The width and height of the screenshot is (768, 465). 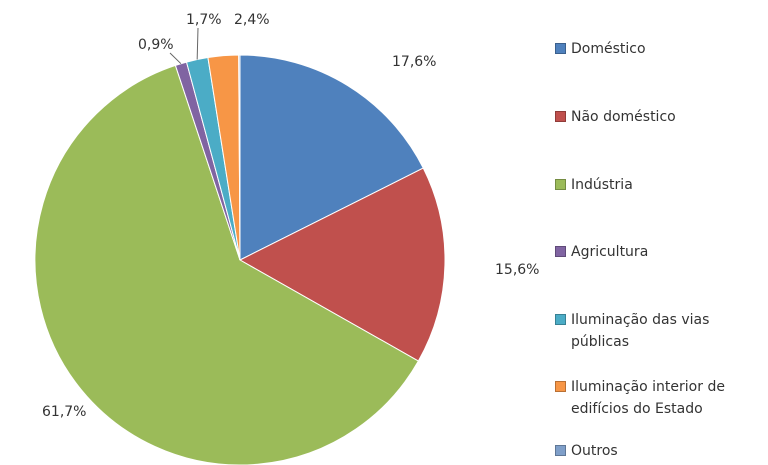 What do you see at coordinates (204, 20) in the screenshot?
I see `data-label: 1,7%` at bounding box center [204, 20].